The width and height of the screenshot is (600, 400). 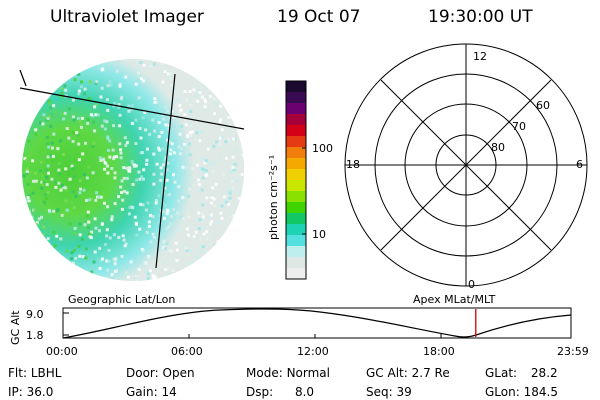 What do you see at coordinates (430, 373) in the screenshot?
I see `gc-alt-value: 2.7 Re` at bounding box center [430, 373].